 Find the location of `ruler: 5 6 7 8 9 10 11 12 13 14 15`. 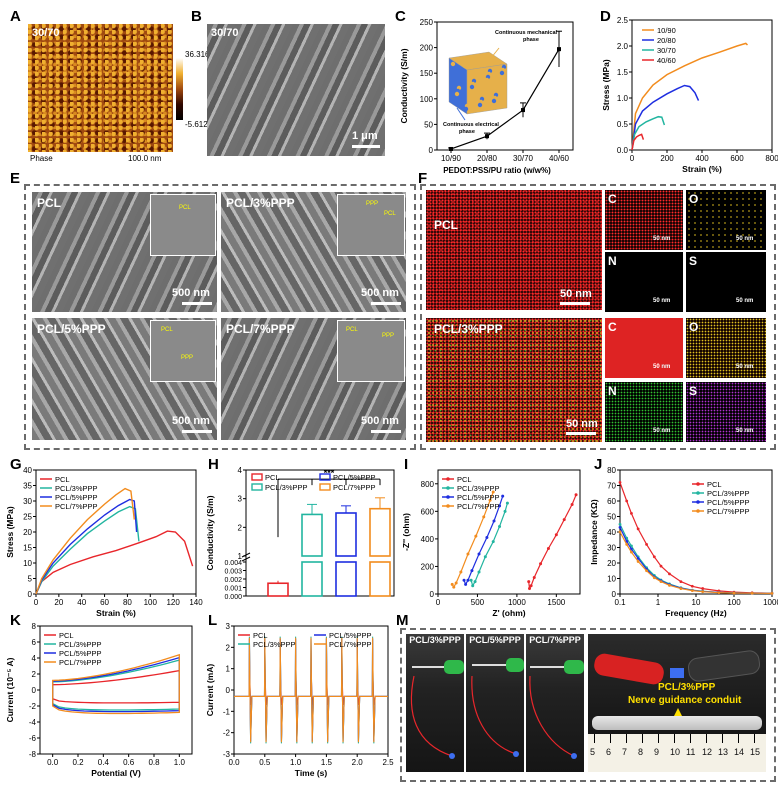

ruler: 5 6 7 8 9 10 11 12 13 14 15 is located at coordinates (677, 753).